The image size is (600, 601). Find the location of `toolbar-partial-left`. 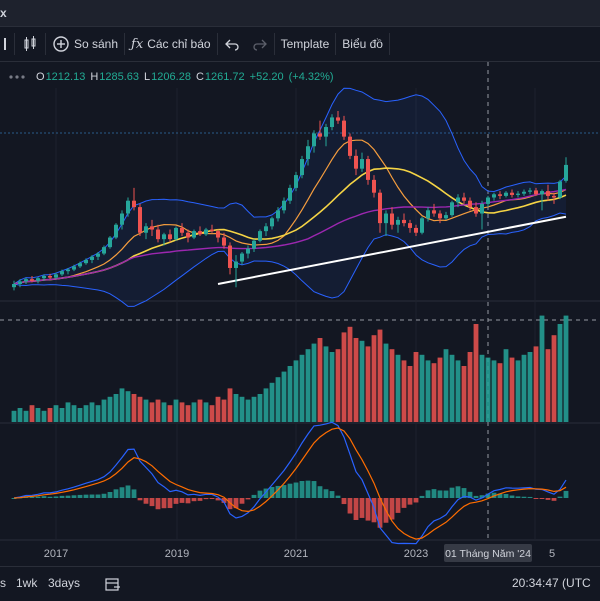

toolbar-partial-left is located at coordinates (7, 44).